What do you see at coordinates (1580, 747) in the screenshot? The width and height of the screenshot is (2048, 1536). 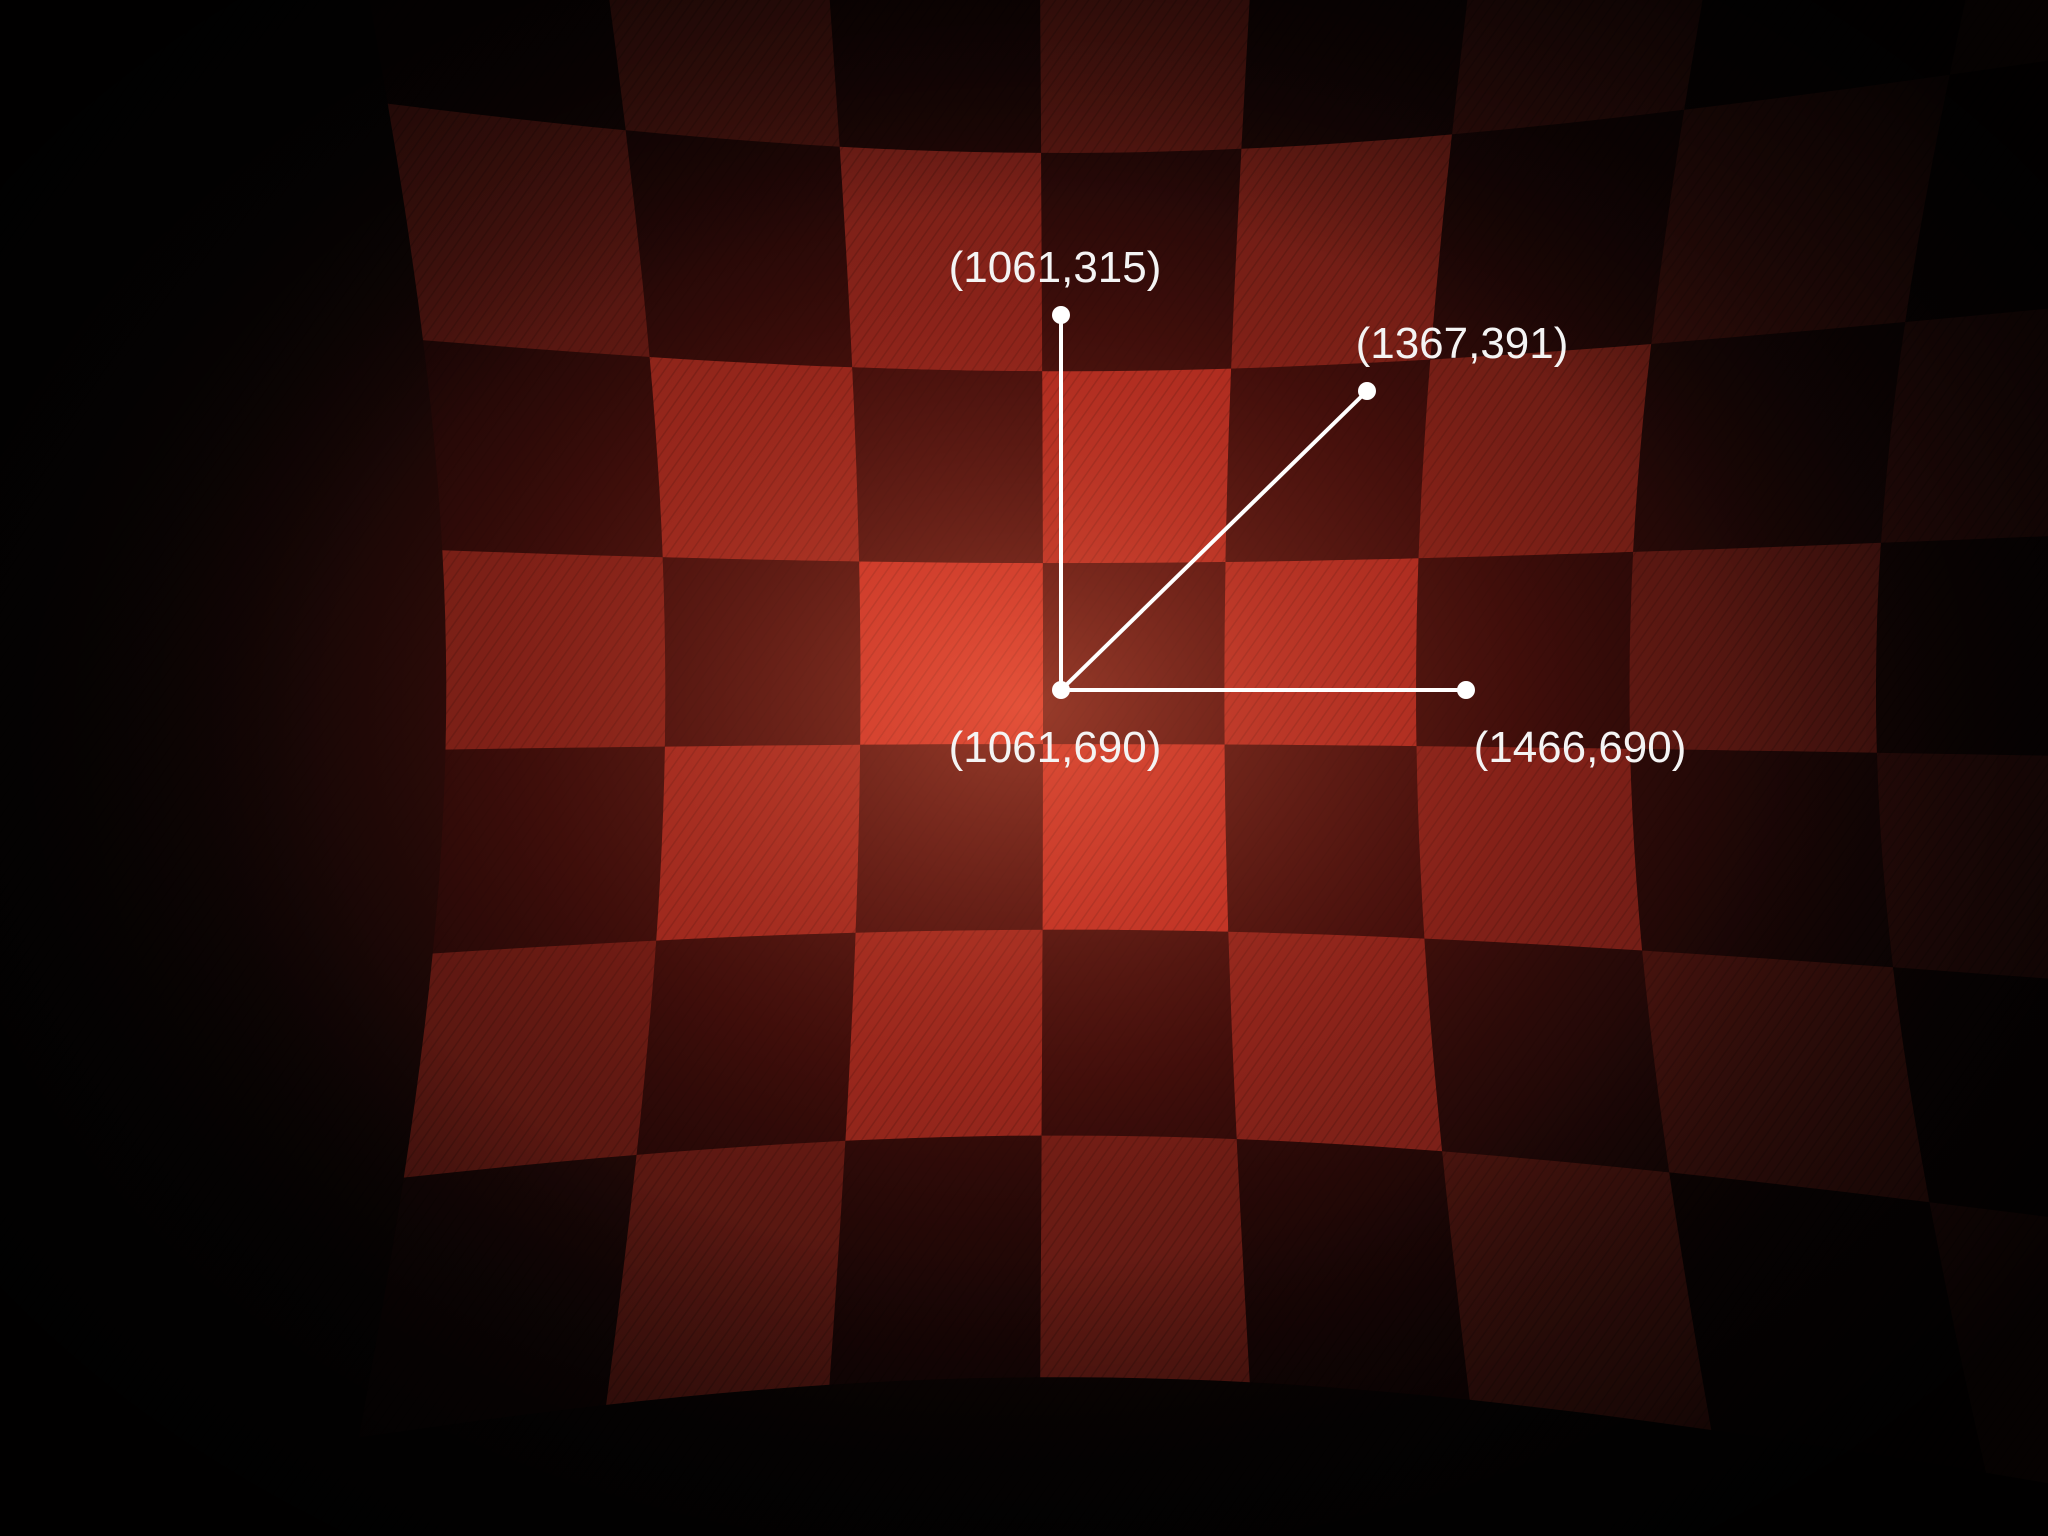 I see `right-point-label: (1466,690)` at bounding box center [1580, 747].